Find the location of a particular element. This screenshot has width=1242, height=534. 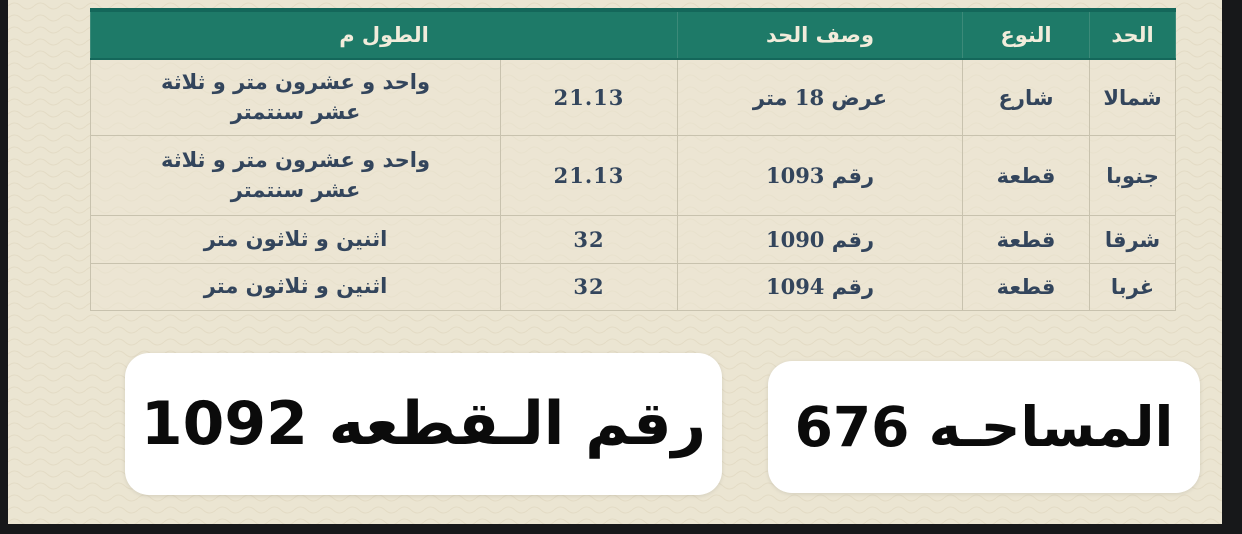

photo-edge-bottom is located at coordinates (621, 529).